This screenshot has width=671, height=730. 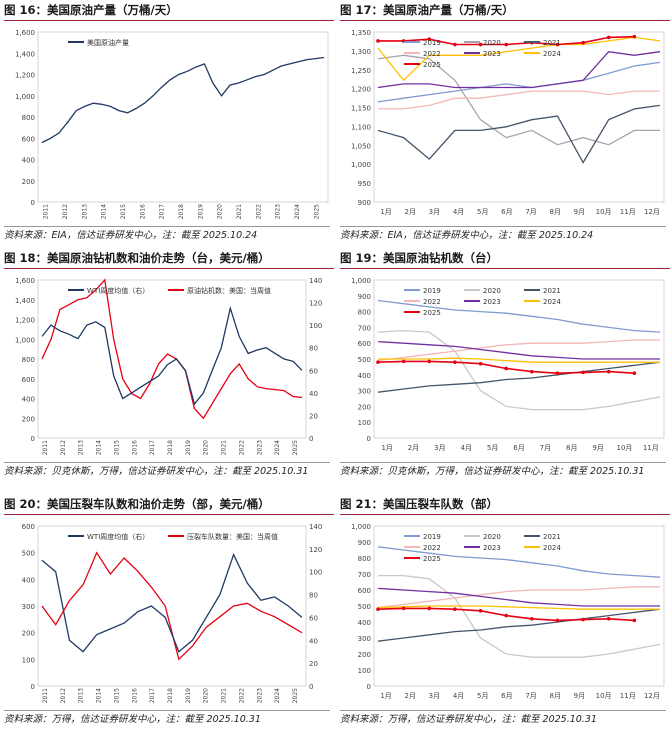 What do you see at coordinates (169, 505) in the screenshot?
I see `figure-title: 图 20：美国压裂车队数和油价走势（部，美元/桶）` at bounding box center [169, 505].